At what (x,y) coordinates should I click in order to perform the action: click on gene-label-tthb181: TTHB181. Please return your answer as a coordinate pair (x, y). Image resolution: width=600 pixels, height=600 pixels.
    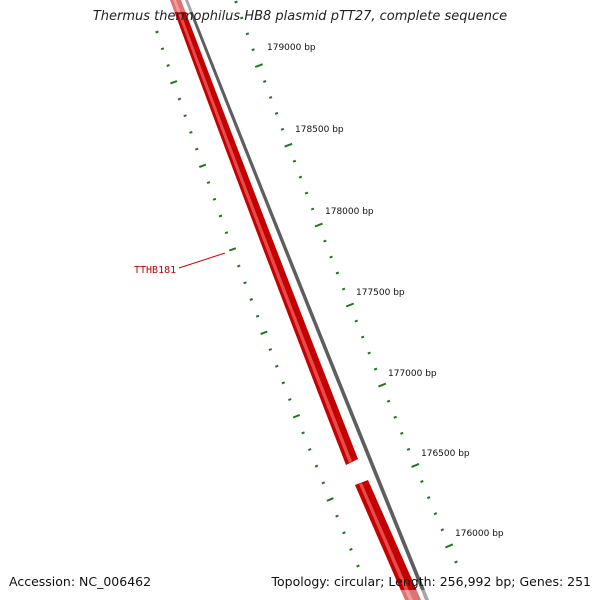
    Looking at the image, I should click on (155, 270).